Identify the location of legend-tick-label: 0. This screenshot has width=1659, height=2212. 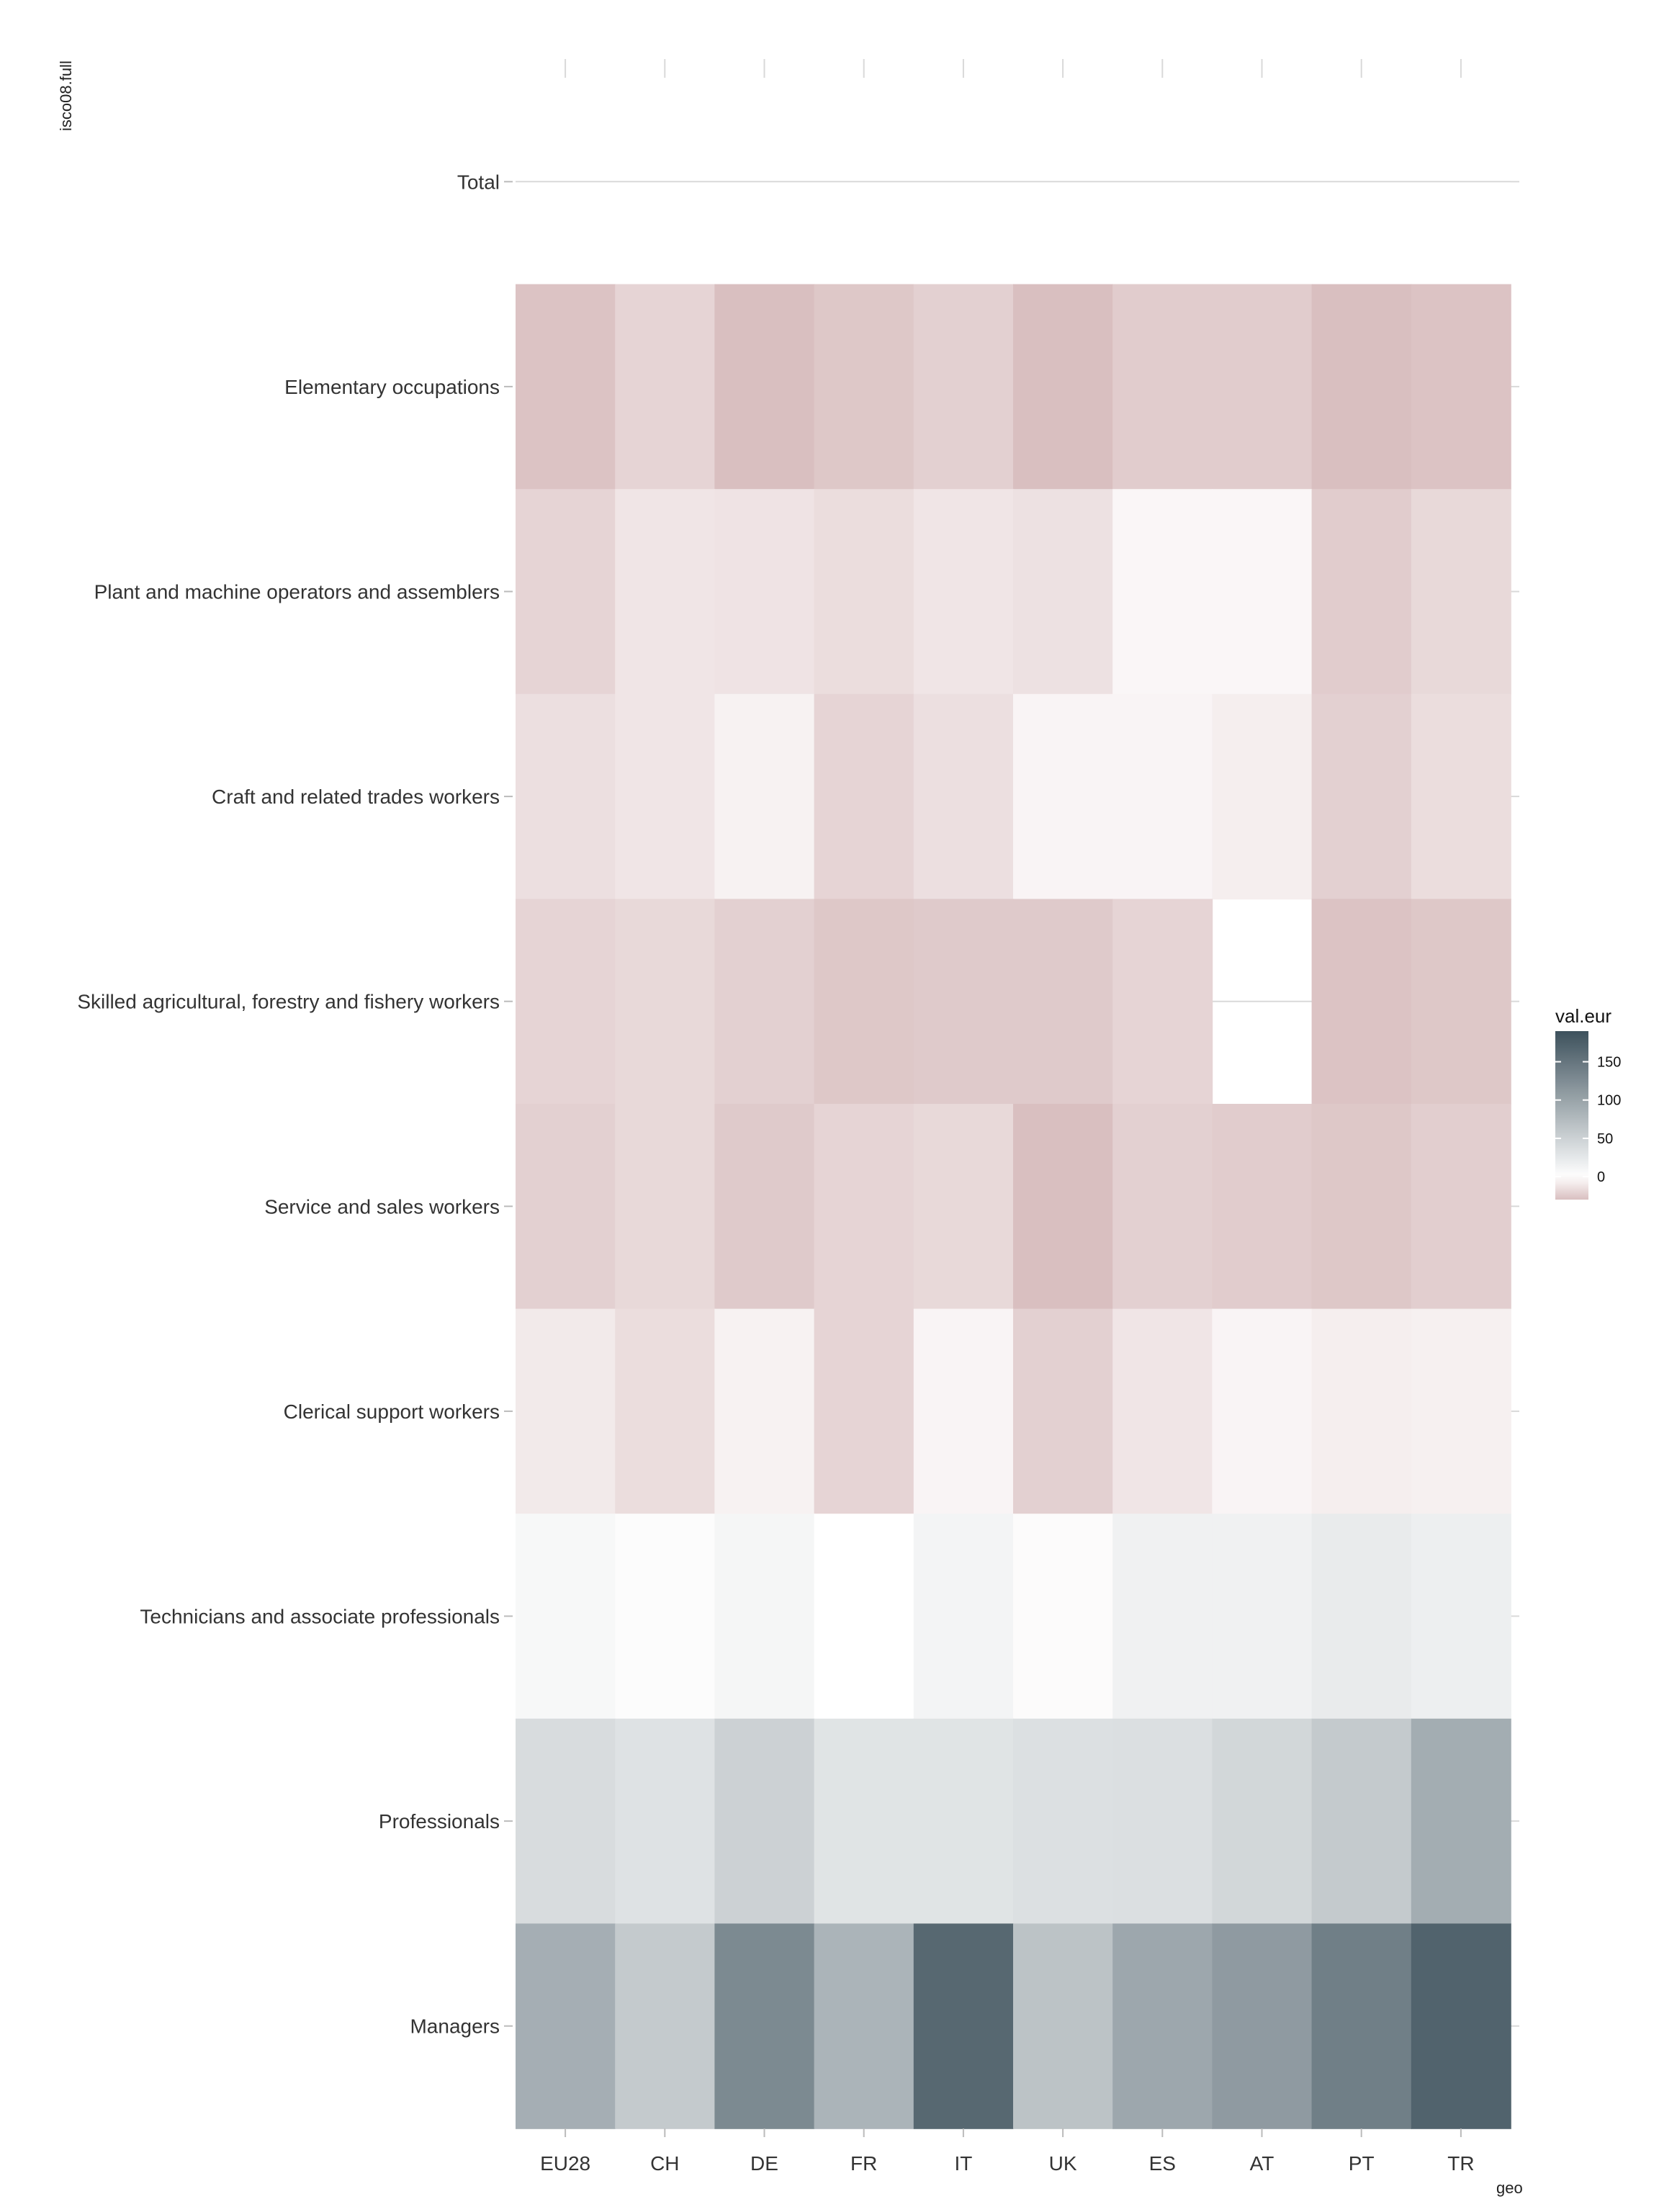
(1601, 1177).